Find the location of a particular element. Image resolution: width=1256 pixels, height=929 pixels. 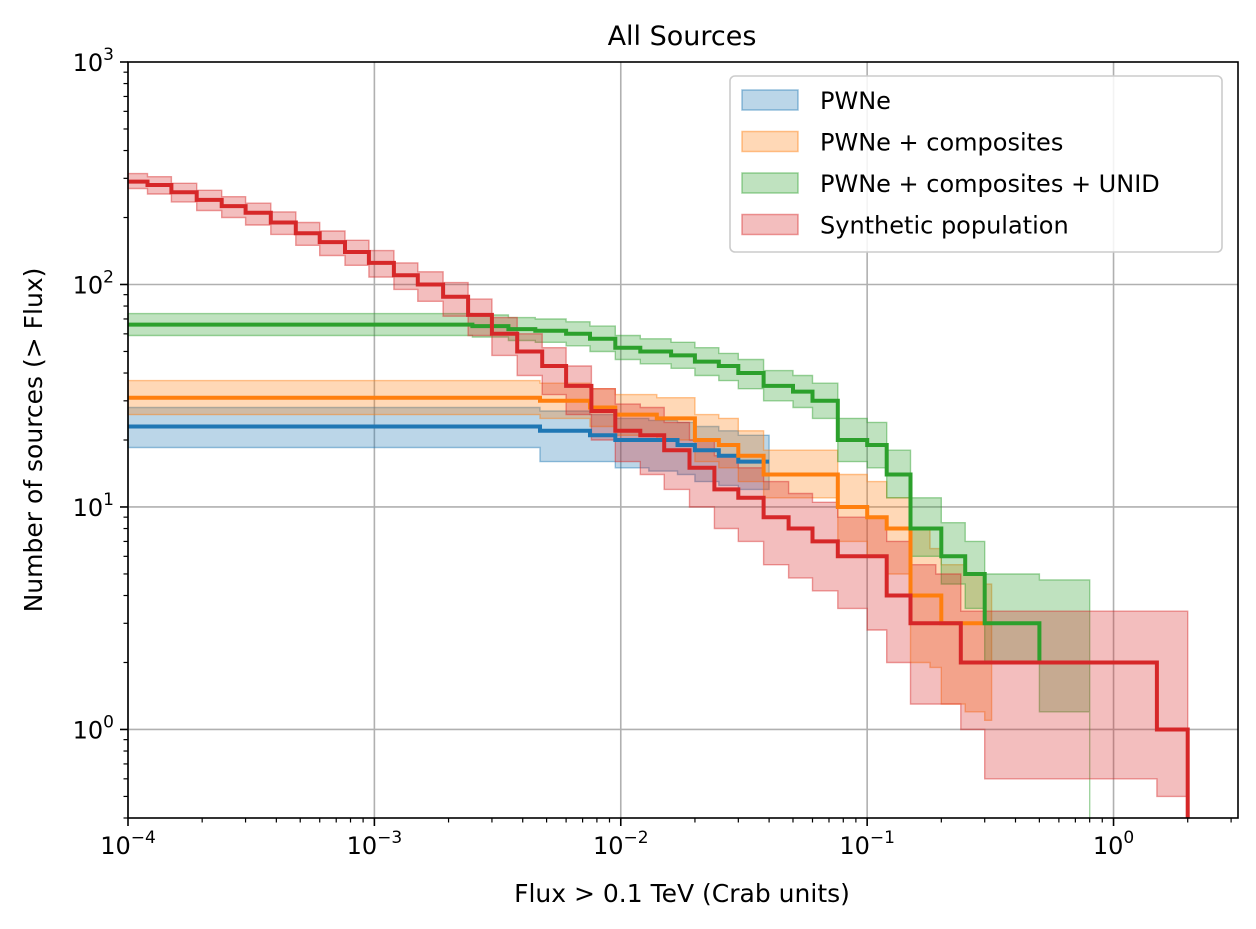

legend-label: PWNe is located at coordinates (855, 101).